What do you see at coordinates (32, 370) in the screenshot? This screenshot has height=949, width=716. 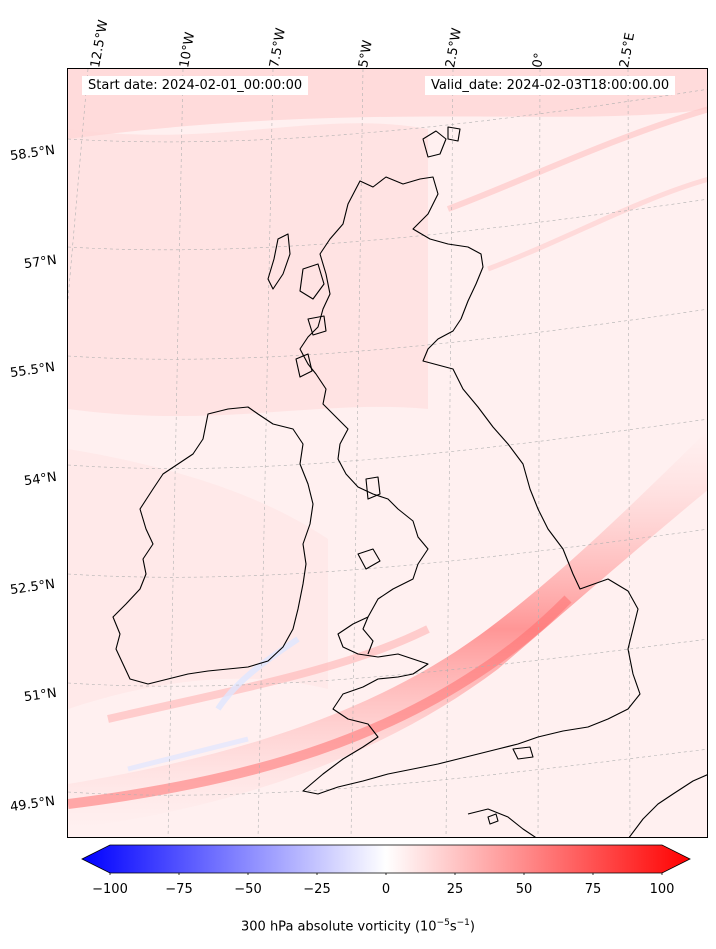 I see `latitude-label: 55.5°N` at bounding box center [32, 370].